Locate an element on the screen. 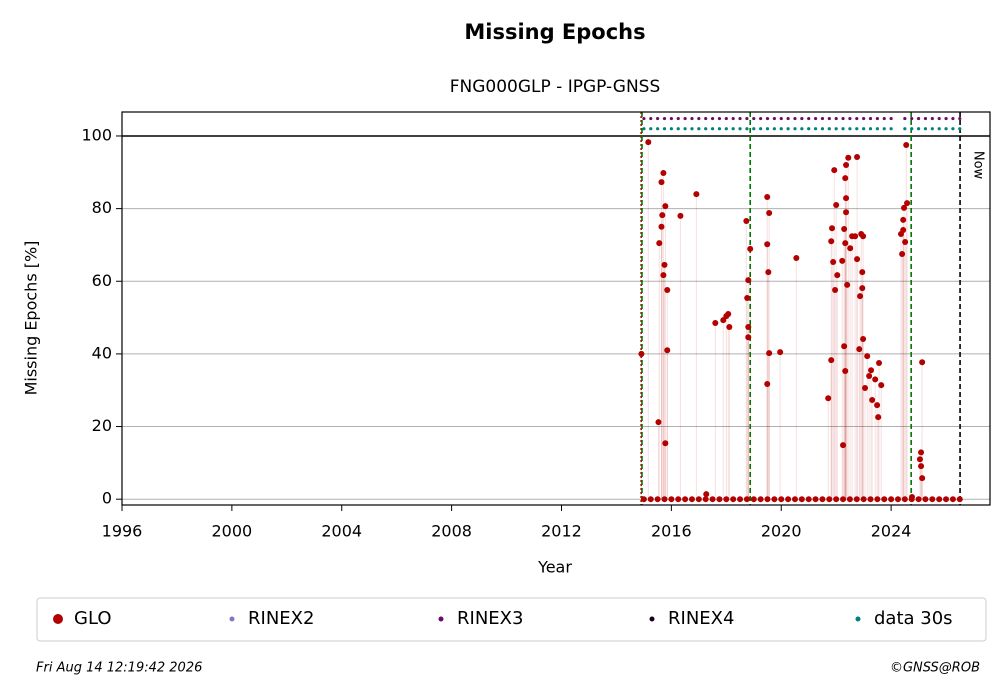 Image resolution: width=1008 pixels, height=699 pixels. y-tick-label: 0 is located at coordinates (107, 498).